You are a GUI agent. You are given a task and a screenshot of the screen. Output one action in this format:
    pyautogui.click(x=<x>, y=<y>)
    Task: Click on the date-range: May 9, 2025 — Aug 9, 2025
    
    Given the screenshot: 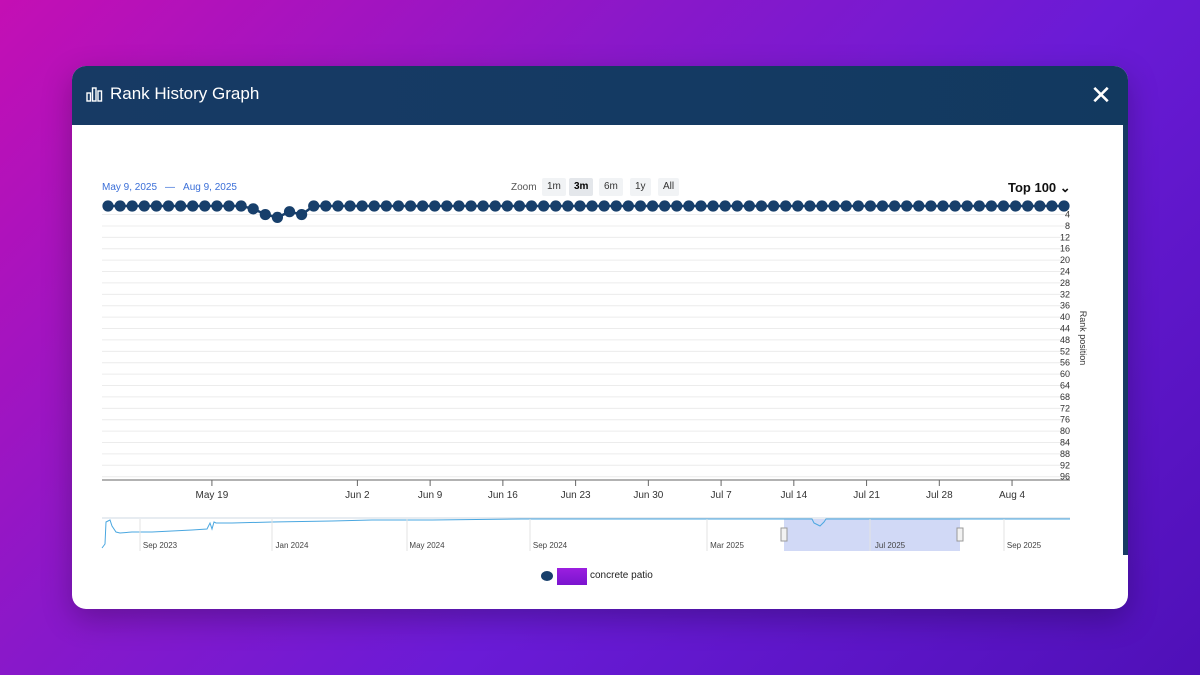 What is the action you would take?
    pyautogui.click(x=169, y=187)
    